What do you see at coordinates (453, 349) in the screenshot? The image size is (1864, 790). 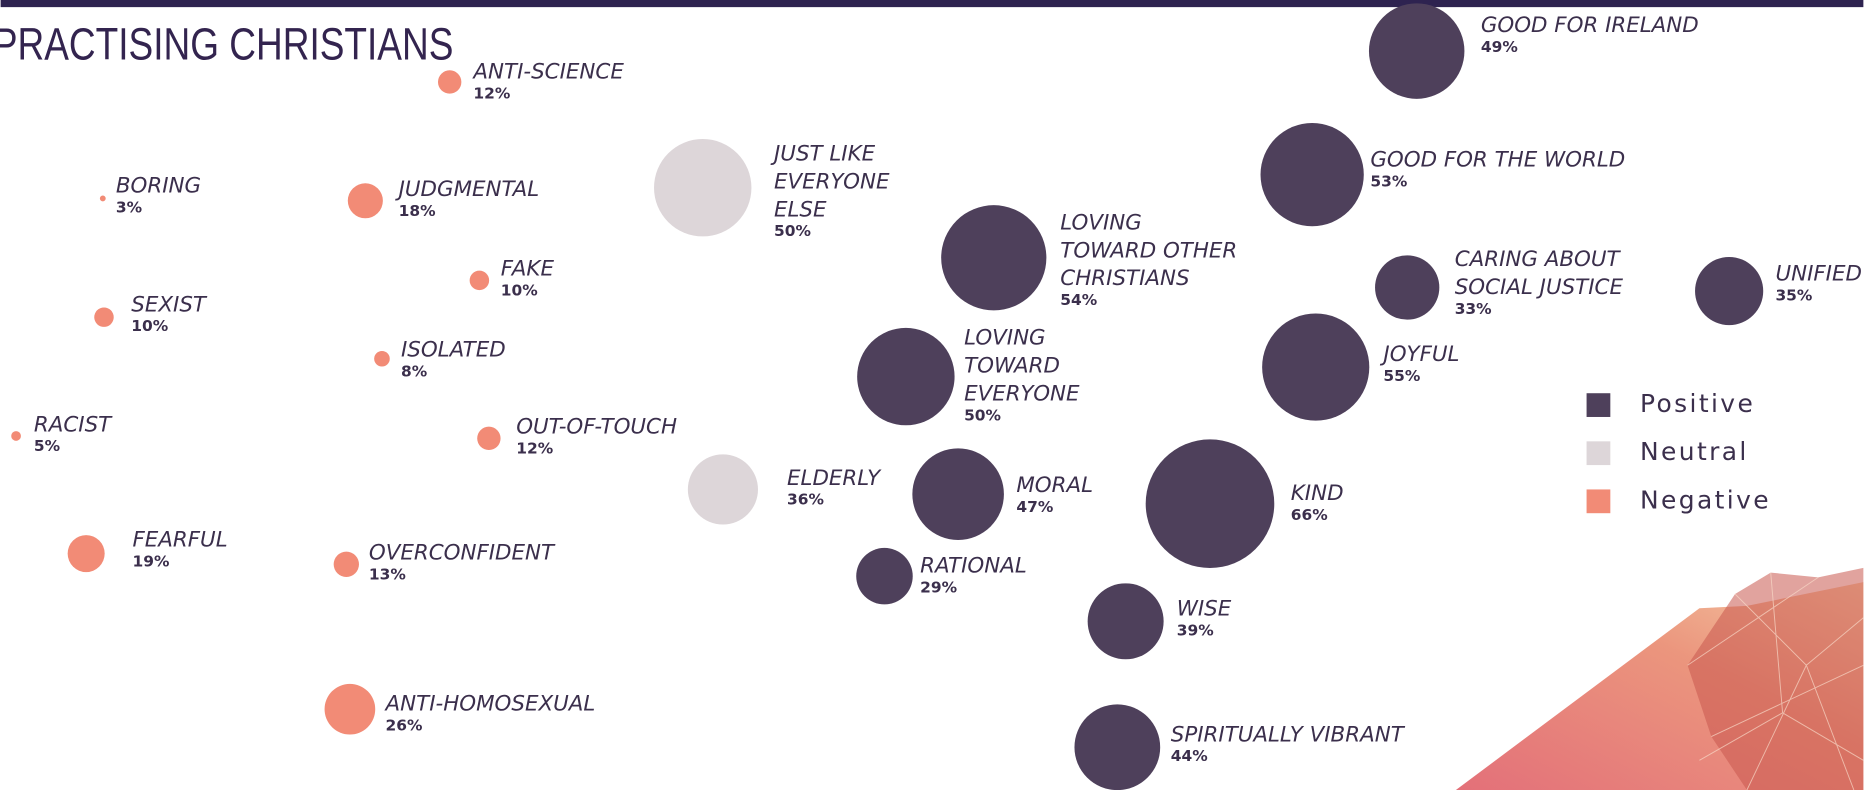 I see `bubble-label: ISOLATED` at bounding box center [453, 349].